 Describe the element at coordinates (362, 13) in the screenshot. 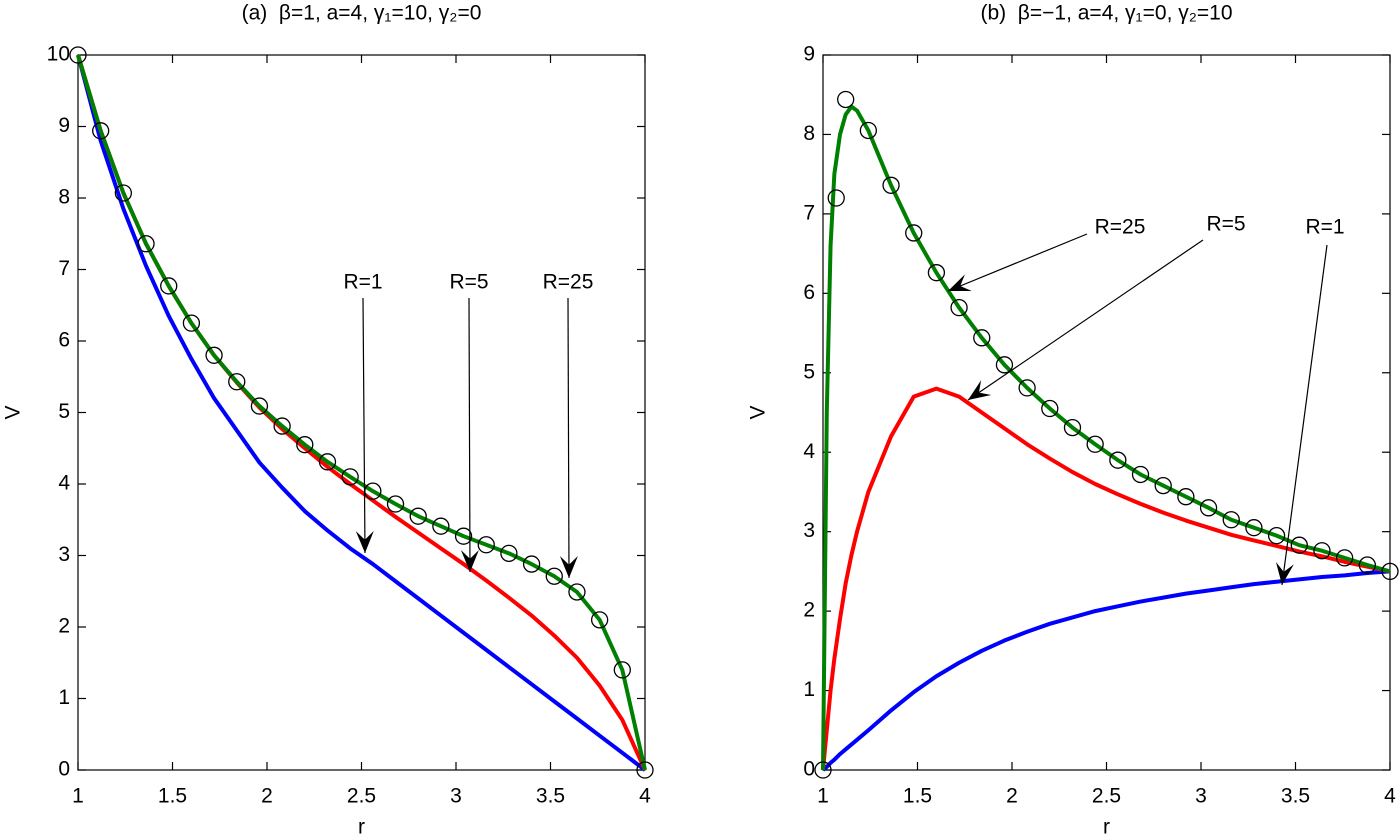

I see `chart-title: (a) β=1, a=4, γ₁=10, γ₂=0` at that location.